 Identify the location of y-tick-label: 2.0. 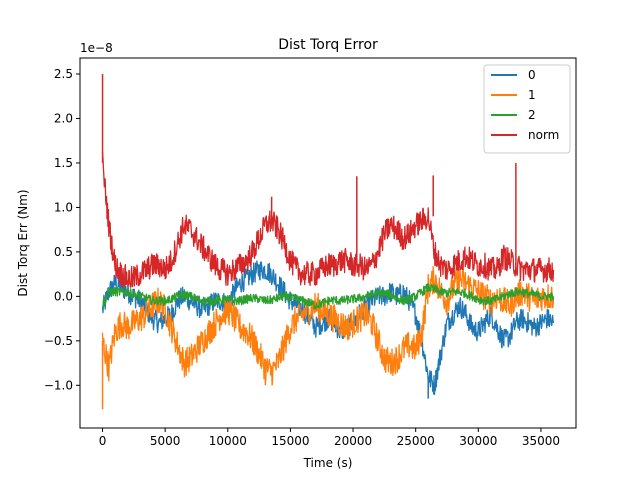
(63, 118).